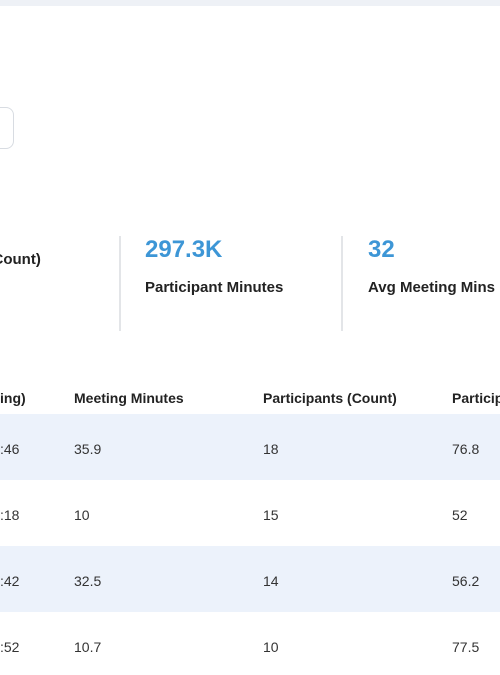 The image size is (500, 675). I want to click on stat-value: 297.3K, so click(184, 249).